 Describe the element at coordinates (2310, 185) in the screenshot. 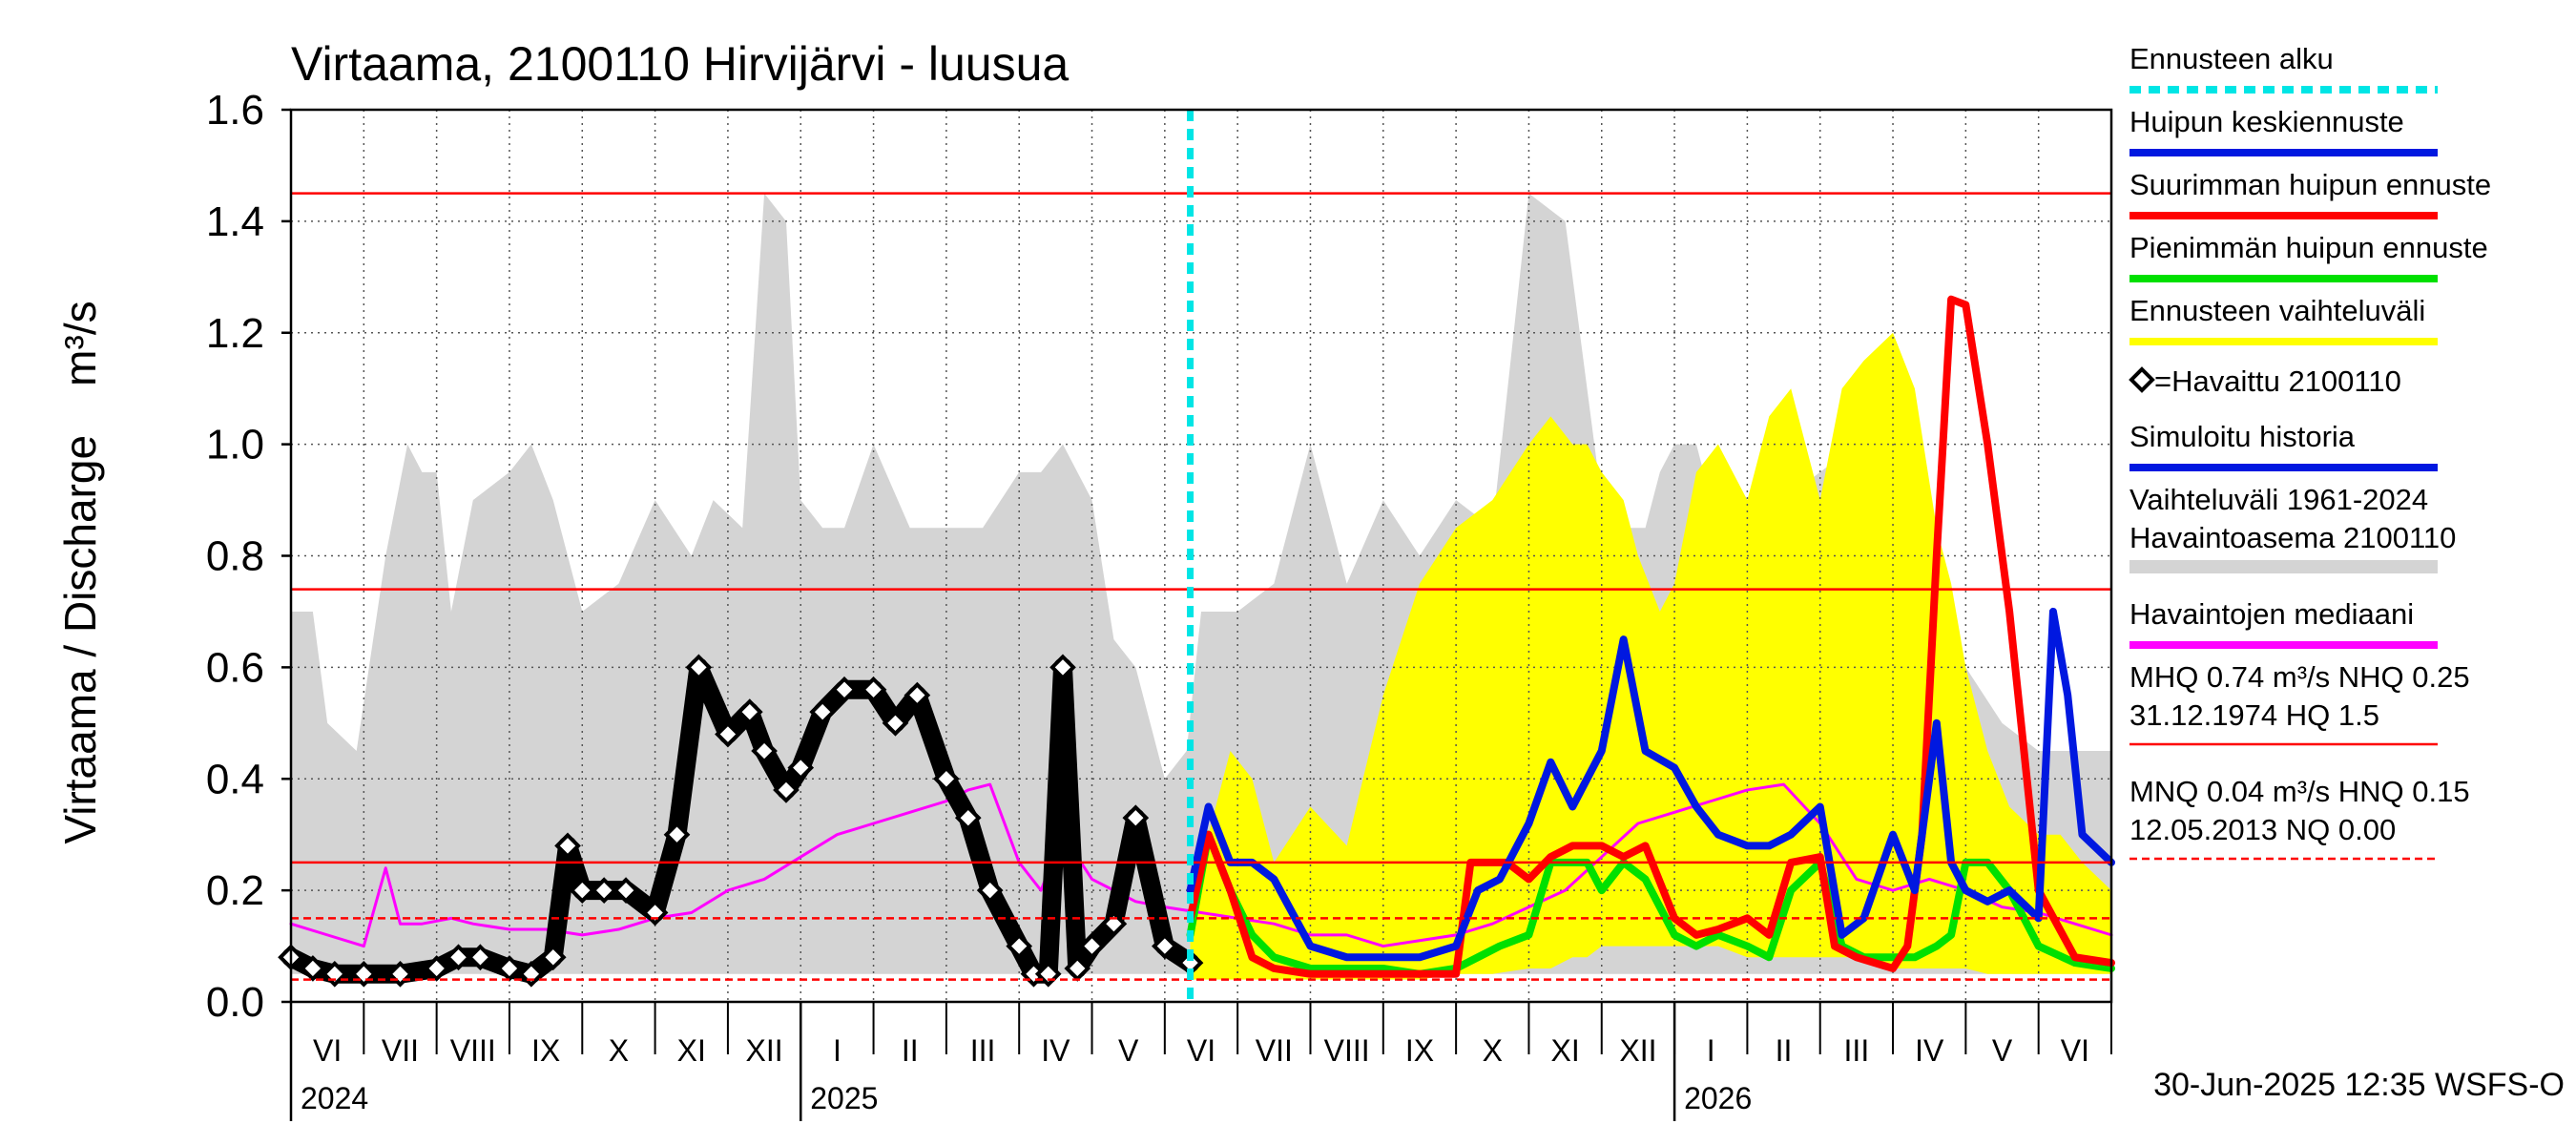

I see `legend-label: Suurimman huipun ennuste` at that location.